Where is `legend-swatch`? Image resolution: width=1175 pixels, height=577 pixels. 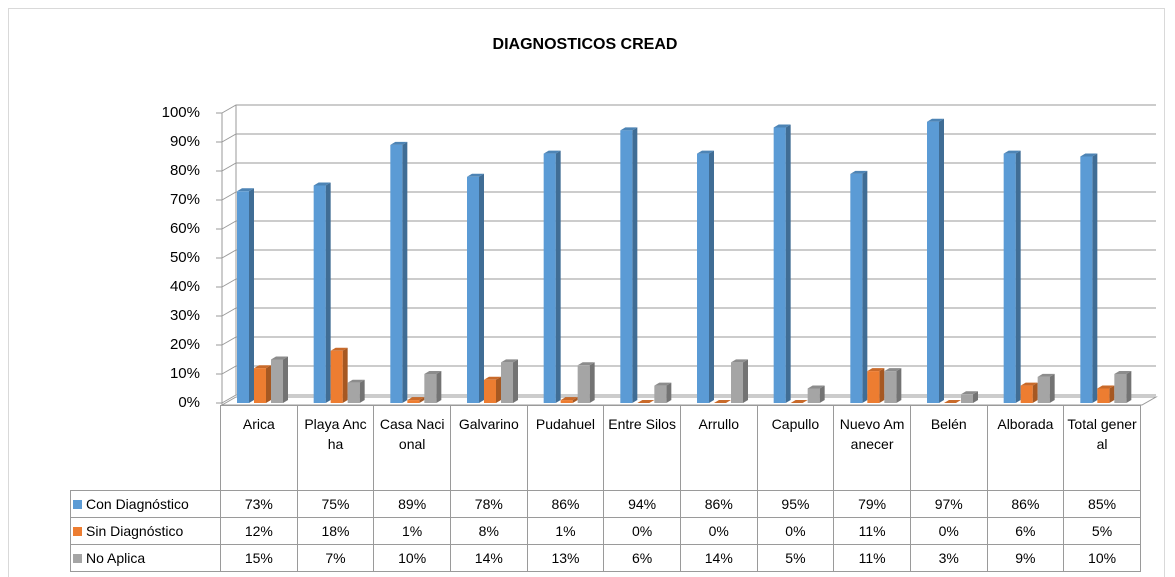
legend-swatch is located at coordinates (77, 504).